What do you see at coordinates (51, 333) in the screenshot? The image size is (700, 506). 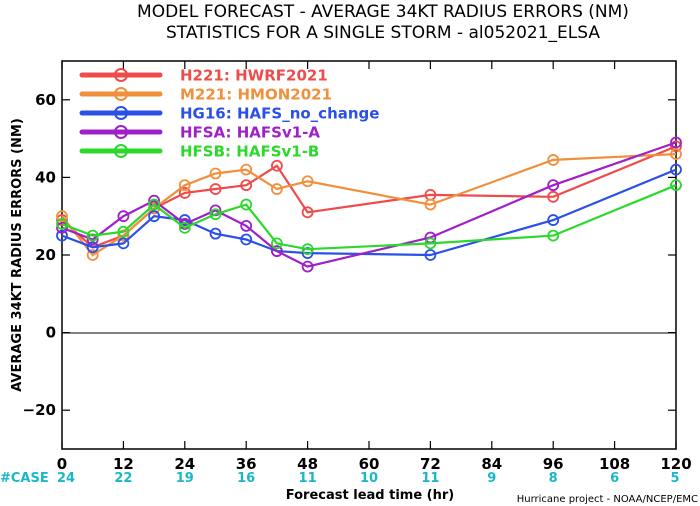 I see `y-tick-label: 0` at bounding box center [51, 333].